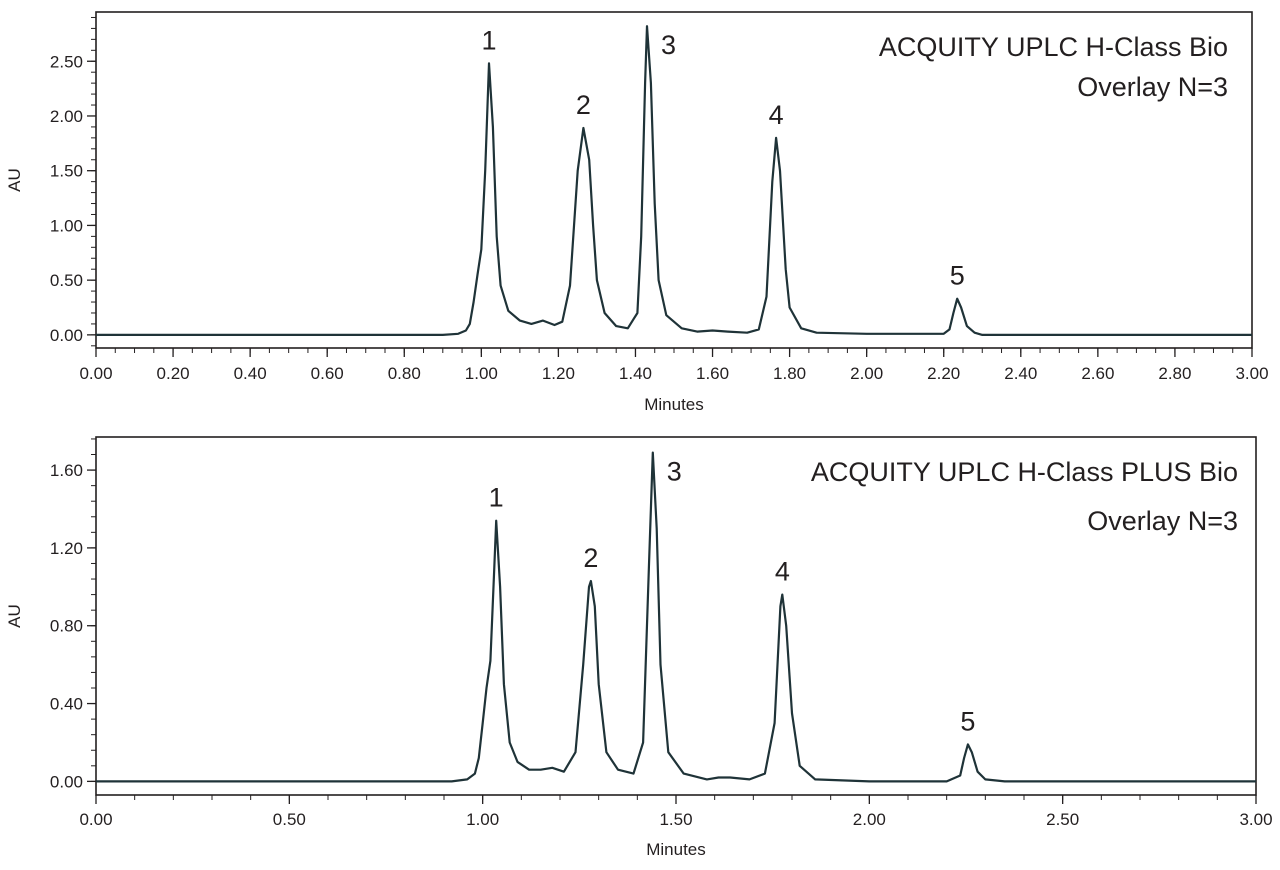 This screenshot has width=1280, height=870. Describe the element at coordinates (1062, 819) in the screenshot. I see `x-tick-label: 2.50` at that location.